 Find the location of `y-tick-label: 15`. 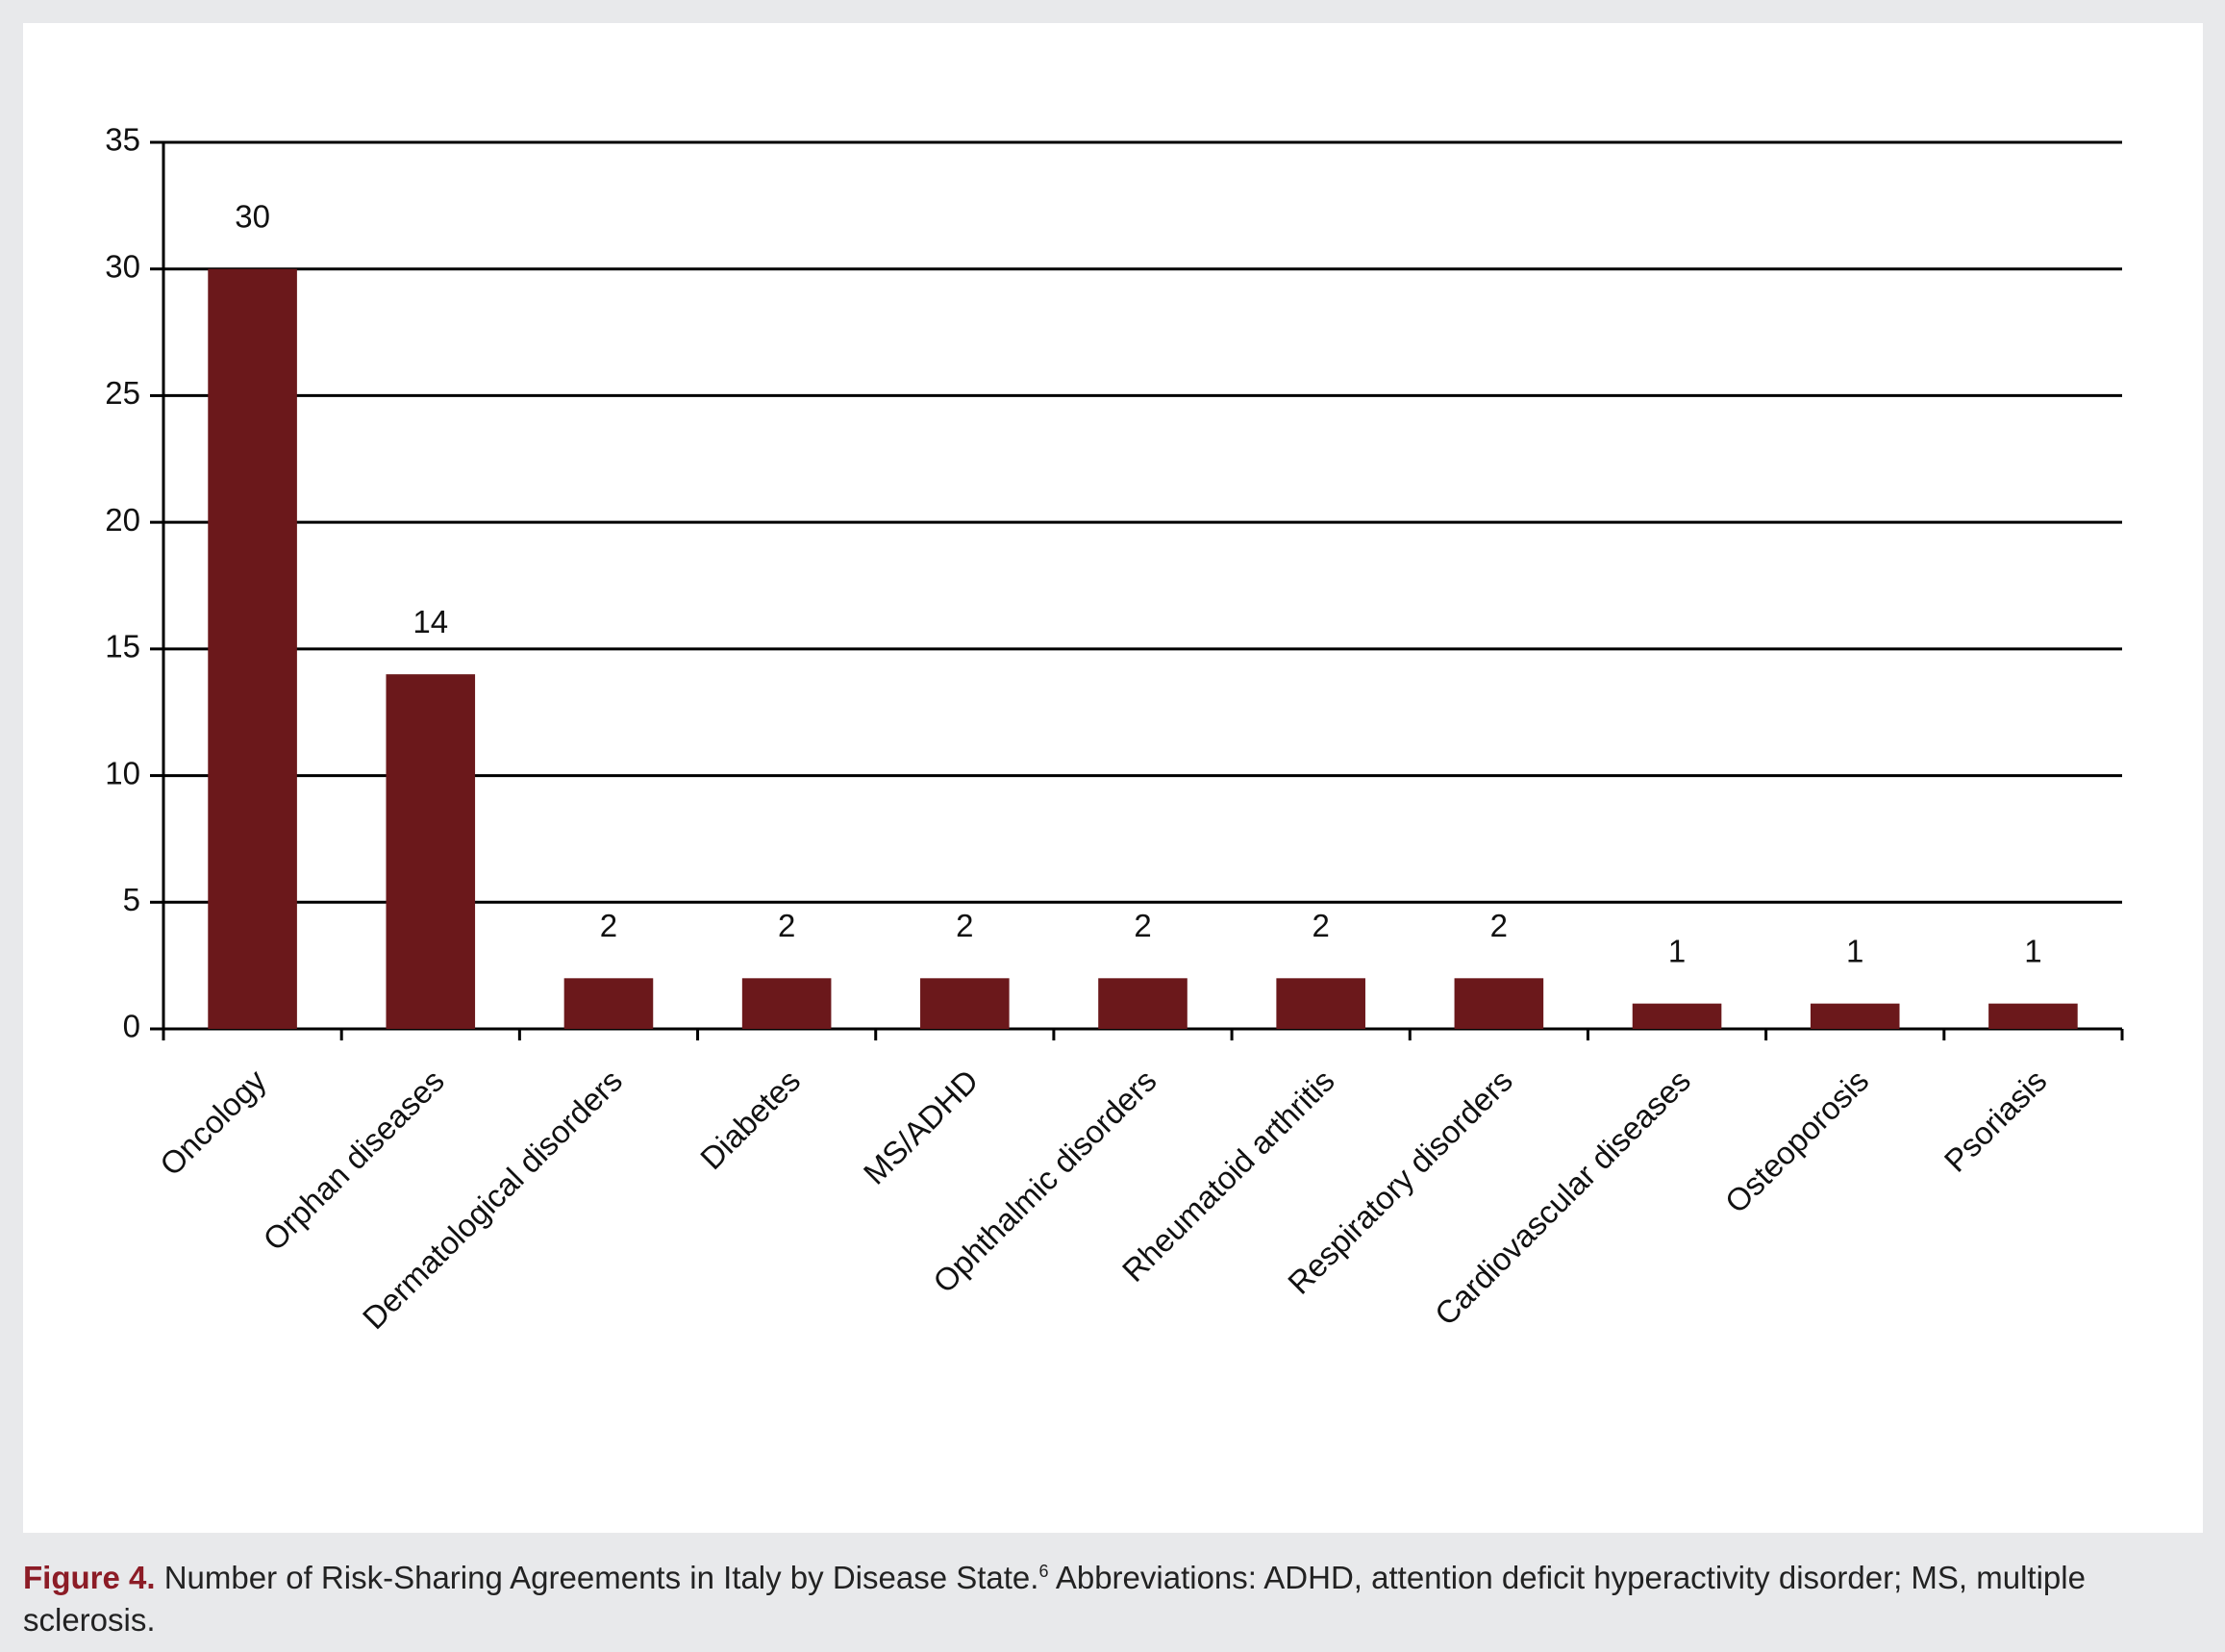

y-tick-label: 15 is located at coordinates (123, 646).